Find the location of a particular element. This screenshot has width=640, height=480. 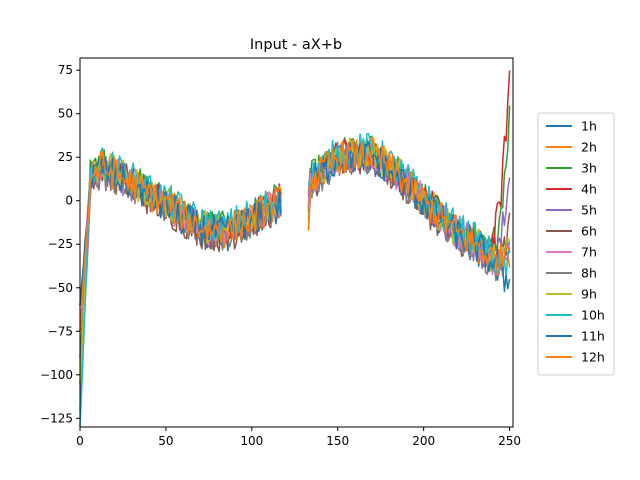

y-tick-label: −25 is located at coordinates (60, 244).